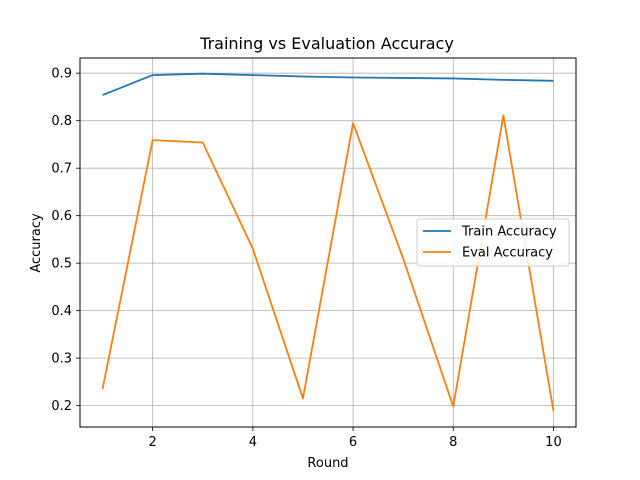 This screenshot has height=480, width=640. What do you see at coordinates (61, 216) in the screenshot?
I see `y-tick-label: 0.6` at bounding box center [61, 216].